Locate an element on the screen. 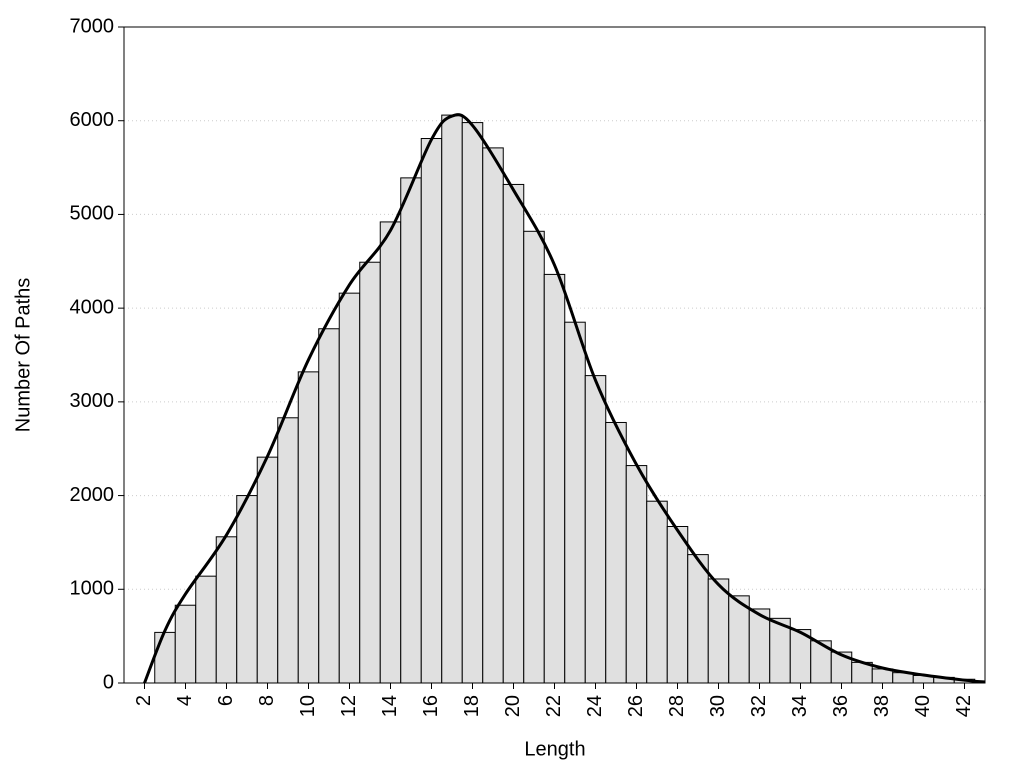 This screenshot has height=768, width=1024. x-tick-label: 42 is located at coordinates (964, 706).